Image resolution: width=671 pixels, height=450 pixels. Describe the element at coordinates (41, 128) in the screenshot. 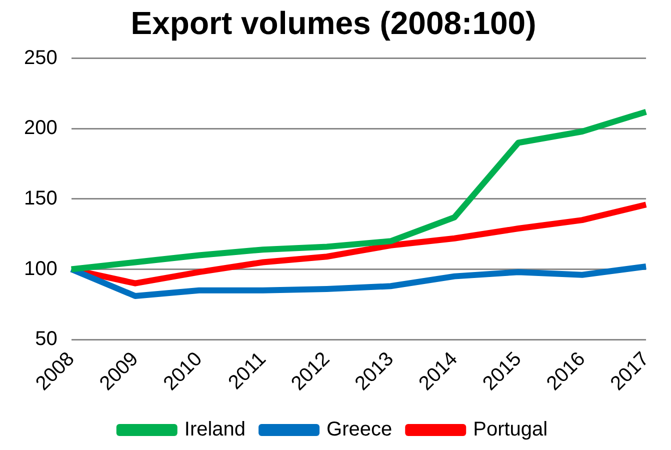

I see `y-tick-label: 200` at that location.